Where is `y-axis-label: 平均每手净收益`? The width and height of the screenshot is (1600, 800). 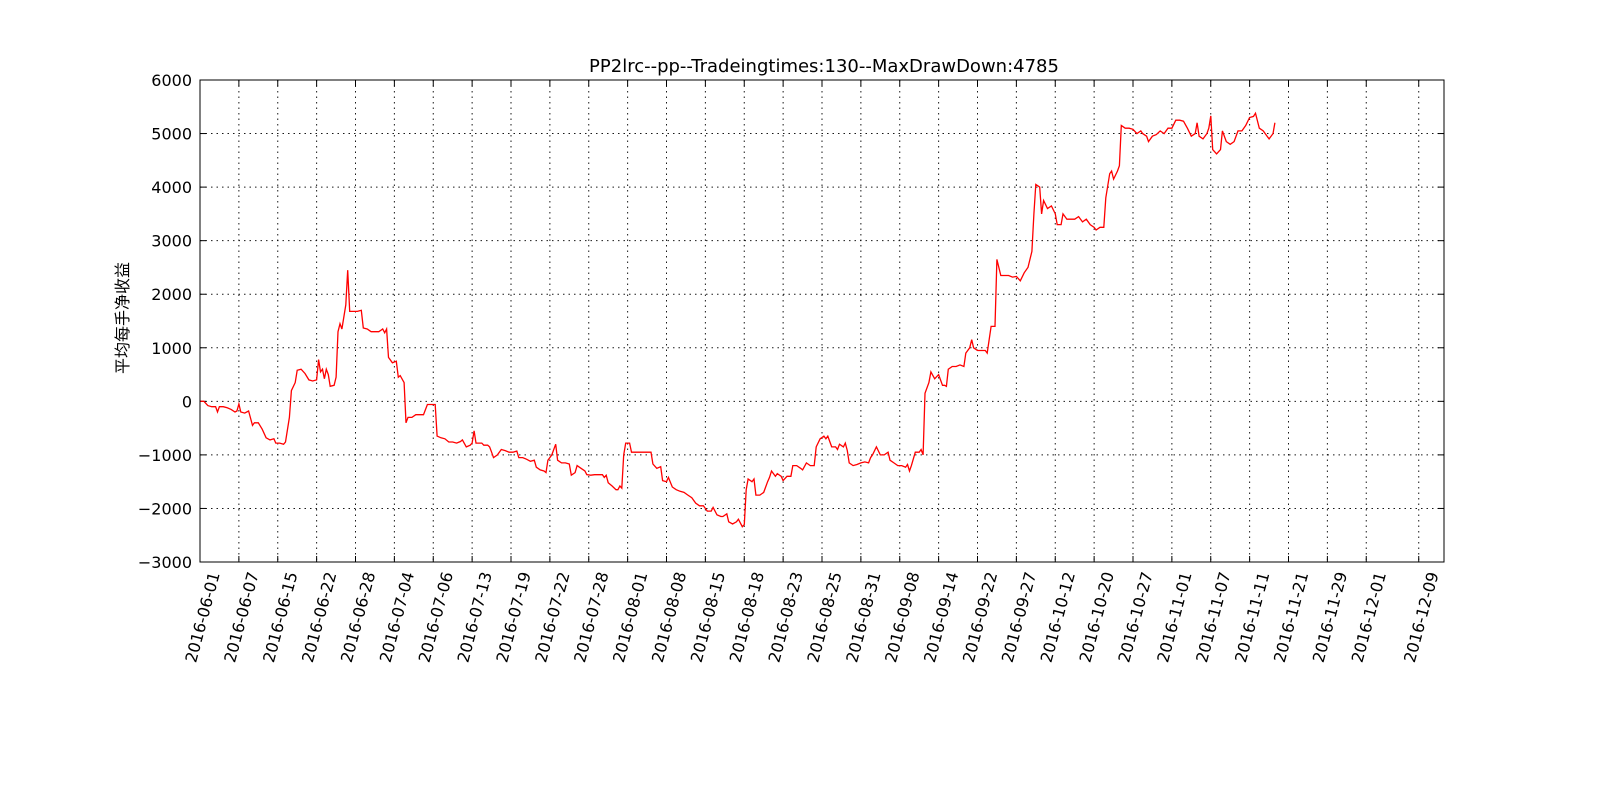 y-axis-label: 平均每手净收益 is located at coordinates (122, 318).